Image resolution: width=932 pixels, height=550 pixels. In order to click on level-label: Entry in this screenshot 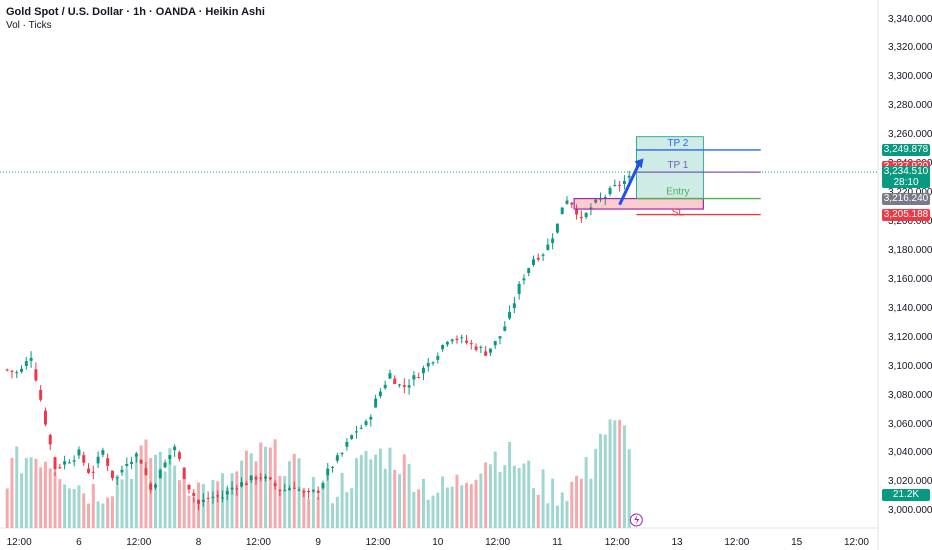, I will do `click(677, 192)`.